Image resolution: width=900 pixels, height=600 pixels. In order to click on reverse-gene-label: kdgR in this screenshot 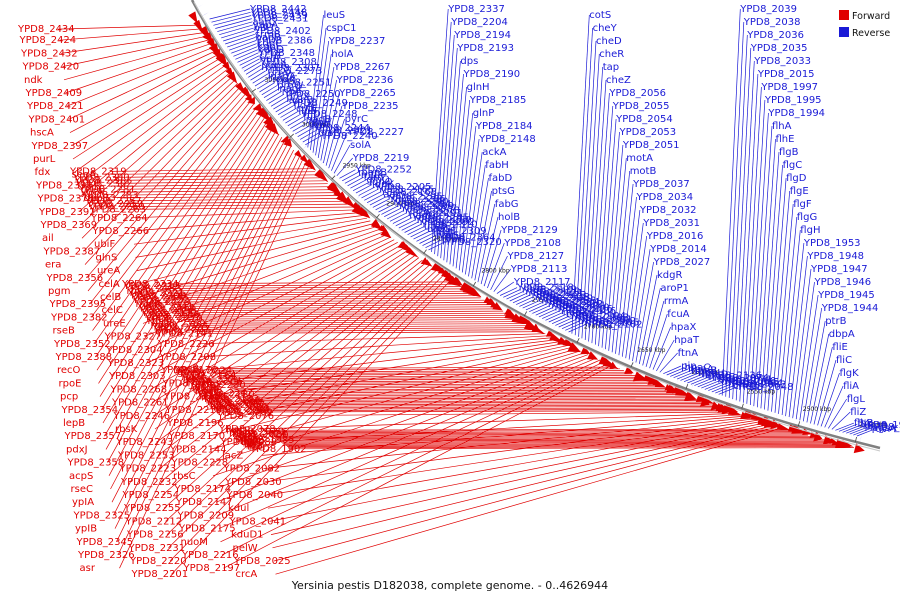, I will do `click(669, 275)`.